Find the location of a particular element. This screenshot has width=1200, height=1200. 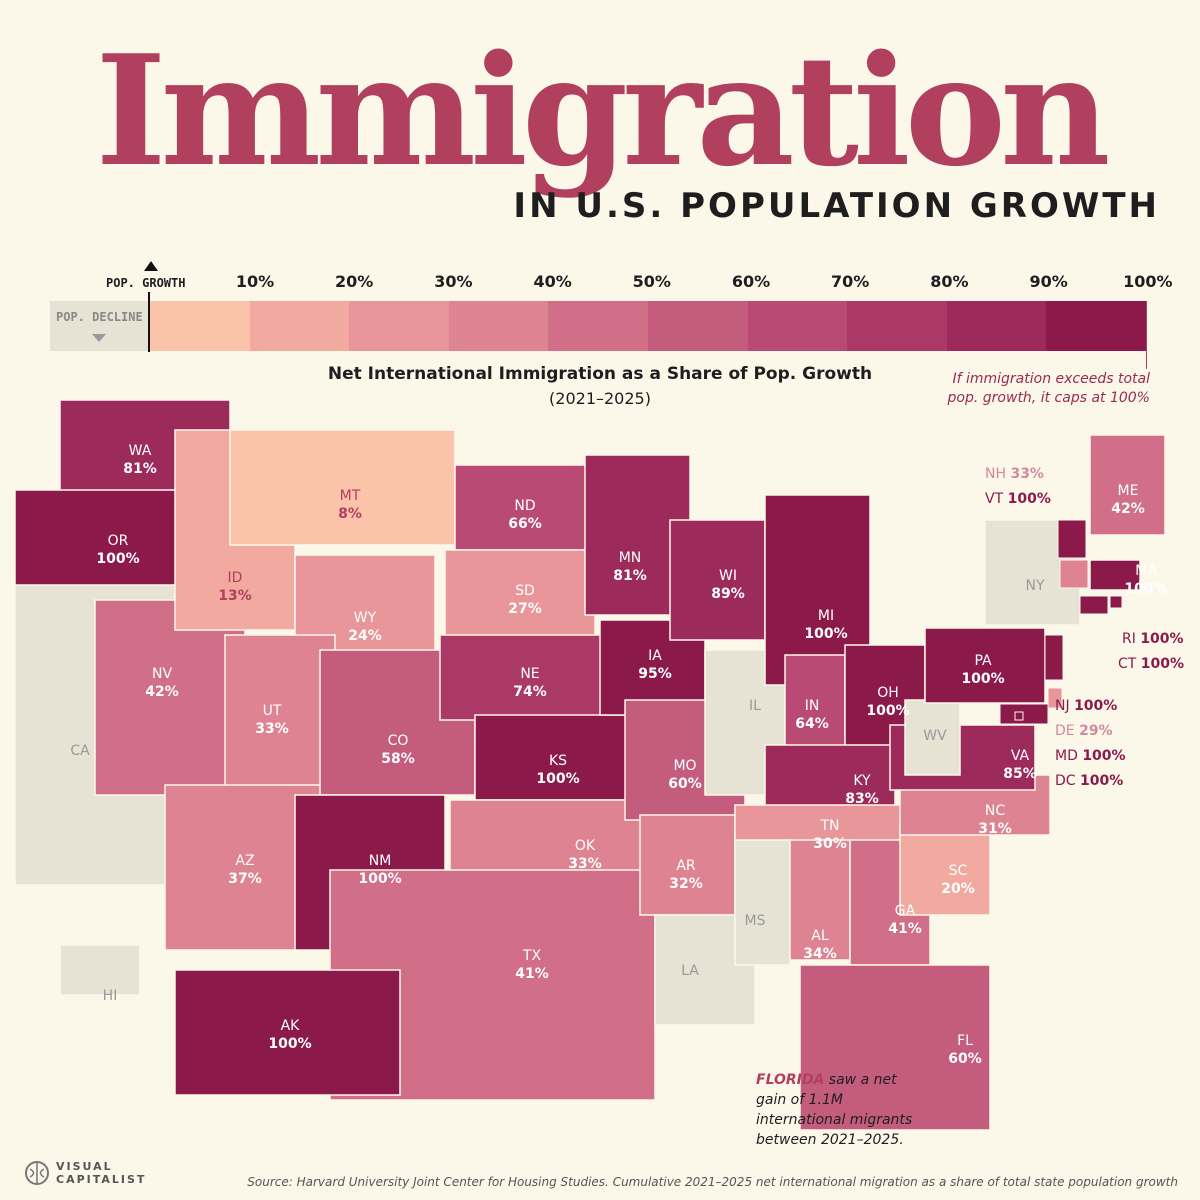

state-code-mn: MN is located at coordinates (630, 558).